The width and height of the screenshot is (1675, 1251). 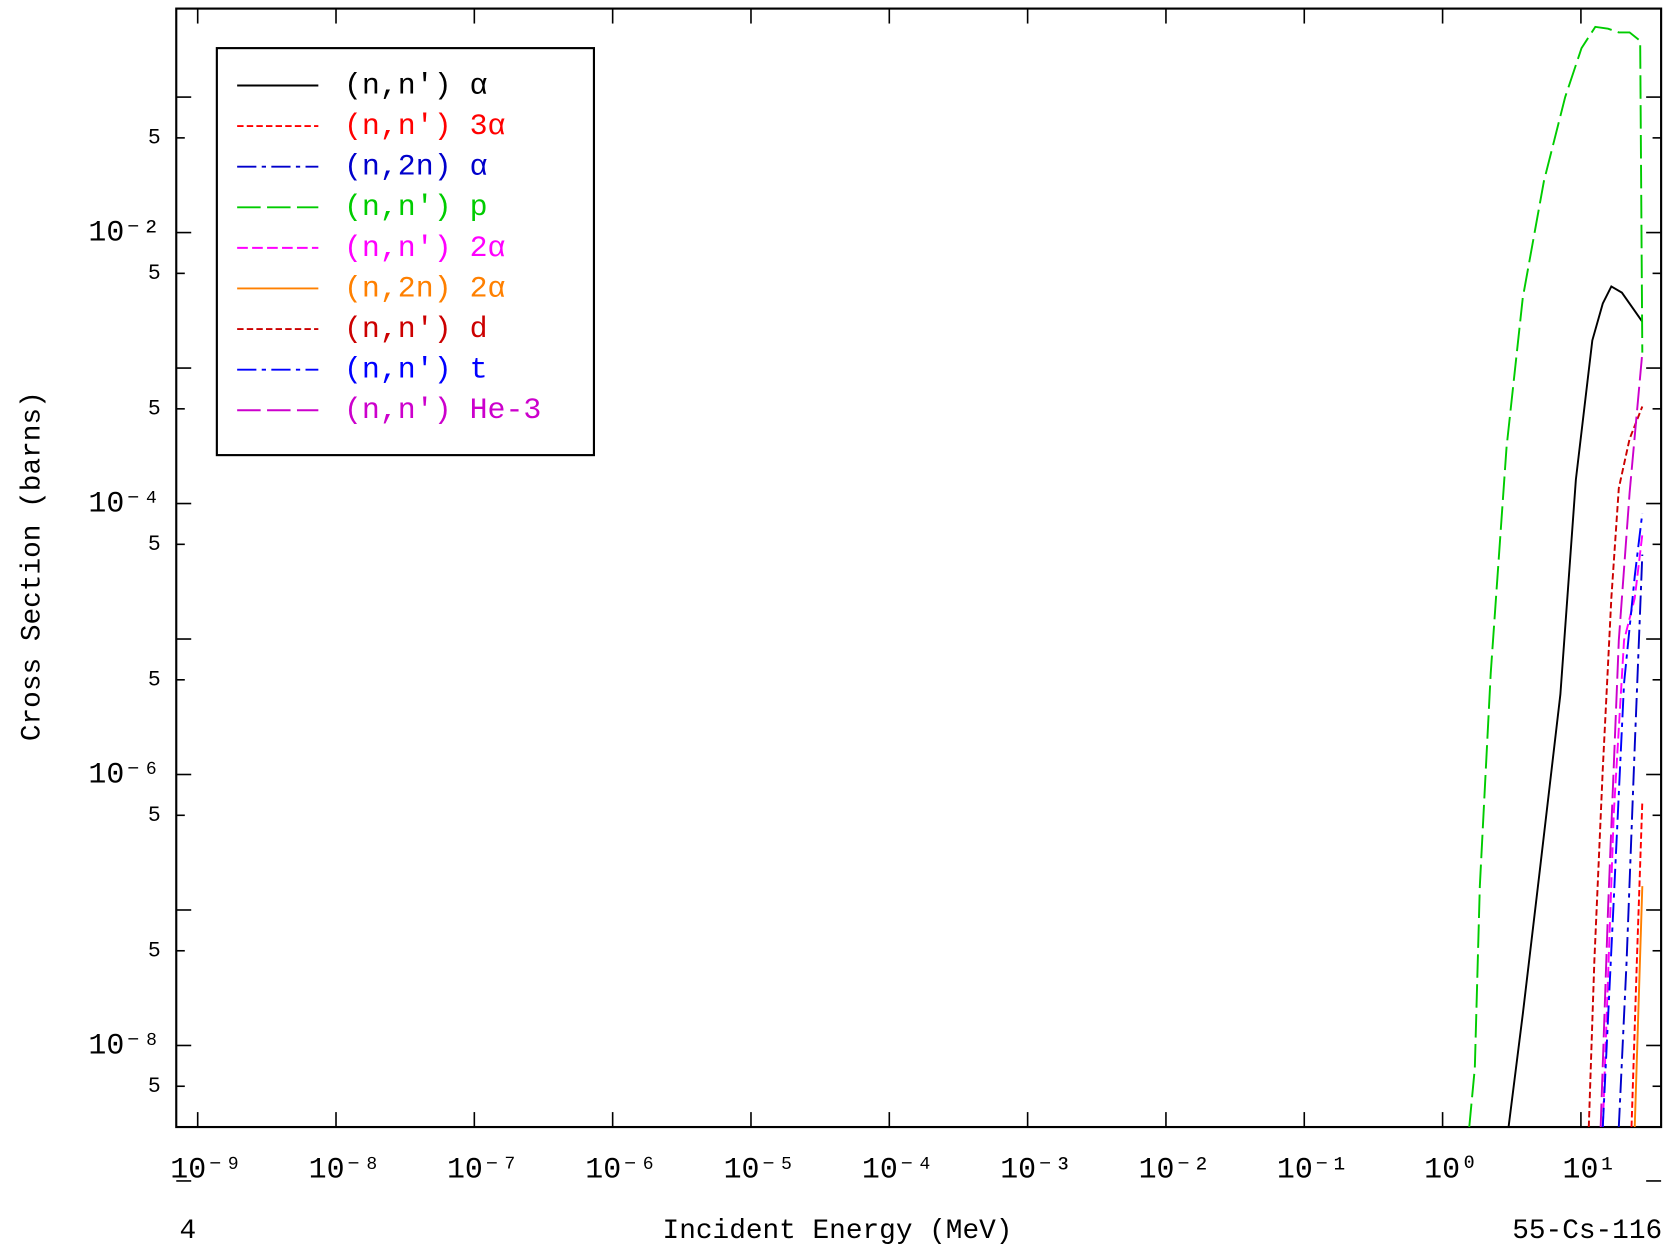 What do you see at coordinates (425, 126) in the screenshot?
I see `legend-label: (n,n′) 3α` at bounding box center [425, 126].